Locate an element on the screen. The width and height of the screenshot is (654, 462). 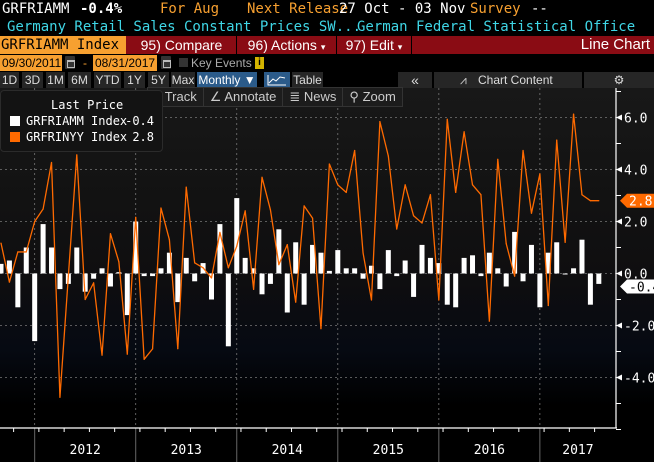
info-icon: i is located at coordinates (259, 63).